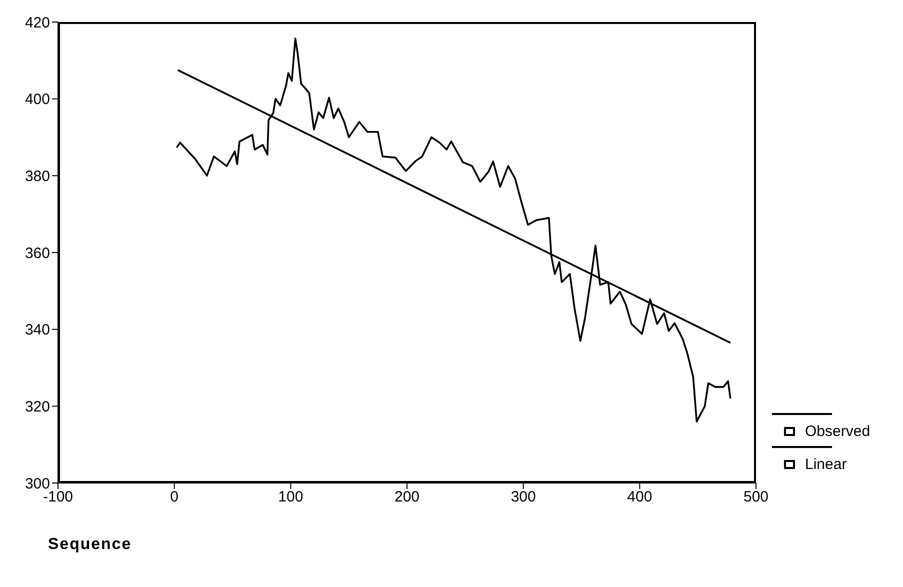  Describe the element at coordinates (90, 545) in the screenshot. I see `x-axis-title: Sequence` at that location.